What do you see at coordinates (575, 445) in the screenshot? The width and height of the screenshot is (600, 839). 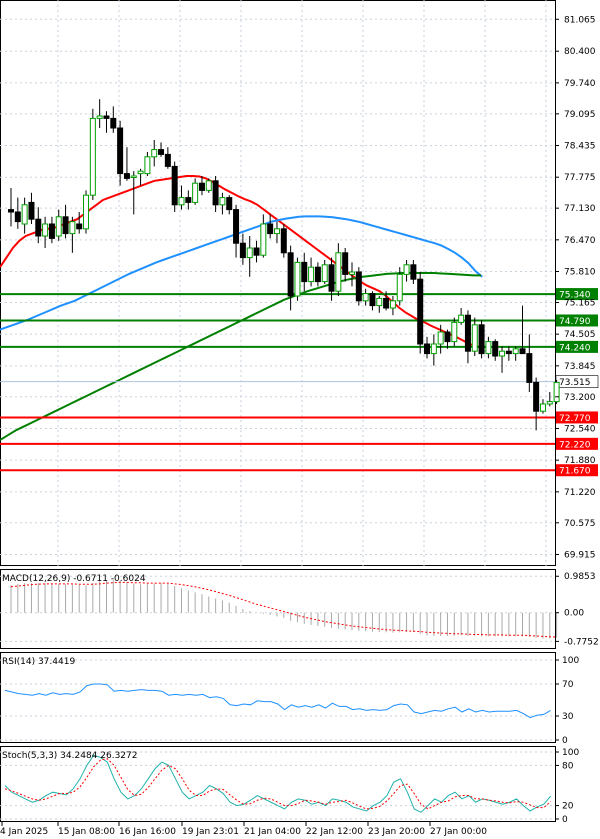 I see `level-label: 72.220` at bounding box center [575, 445].